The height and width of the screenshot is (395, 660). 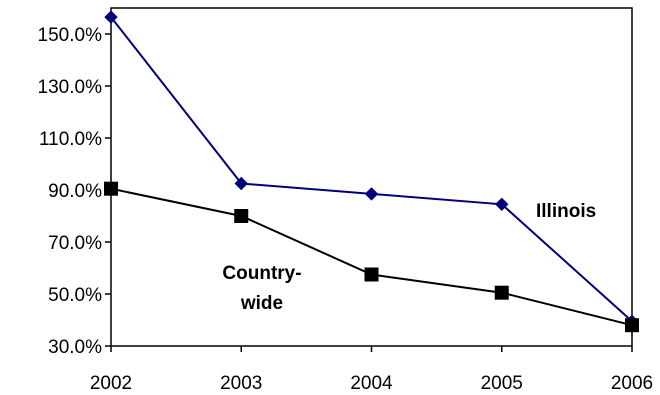 I want to click on y-tick-label: 110.0%, so click(x=70, y=139).